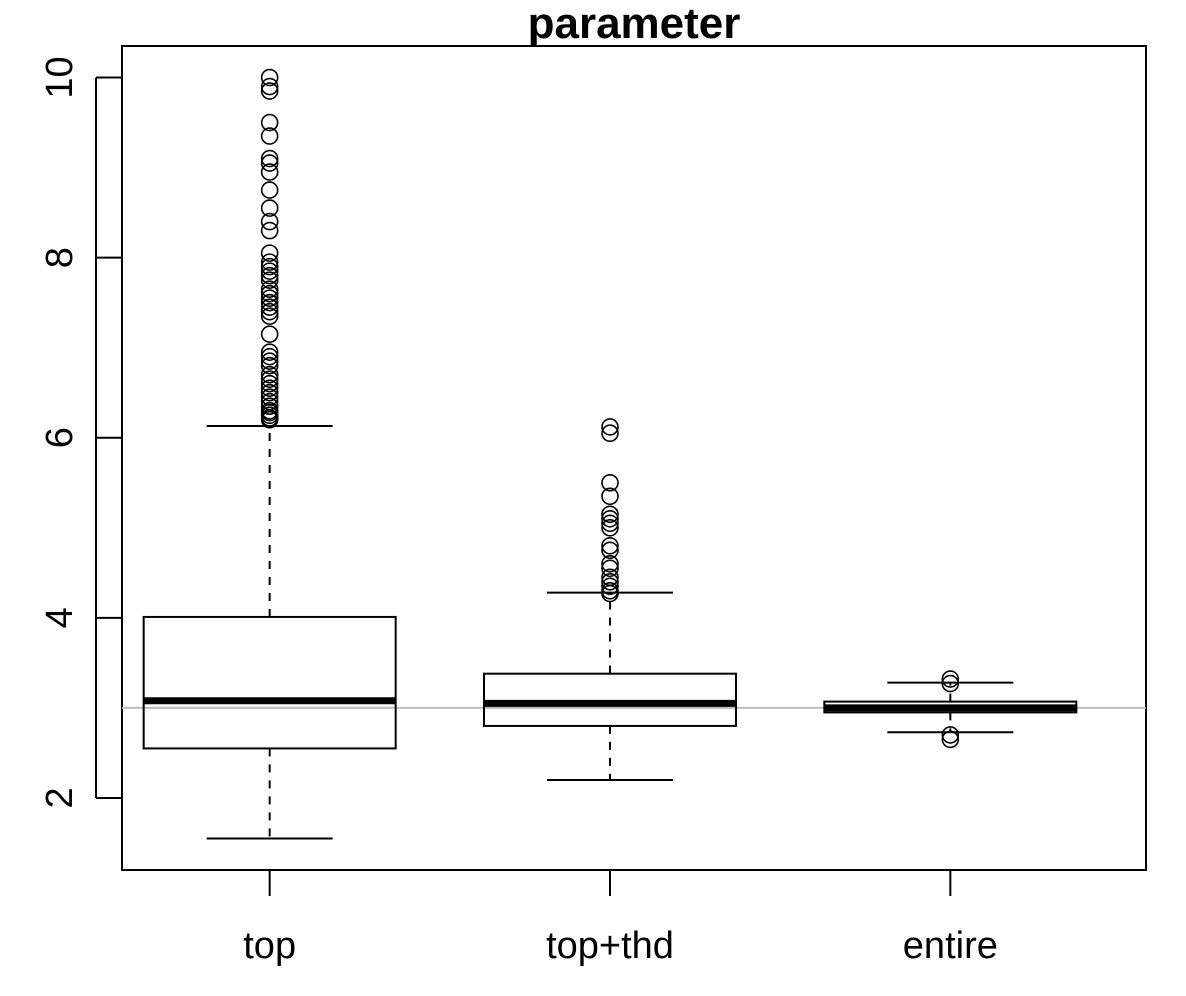 Image resolution: width=1186 pixels, height=996 pixels. I want to click on x-tick-label: top, so click(269, 946).